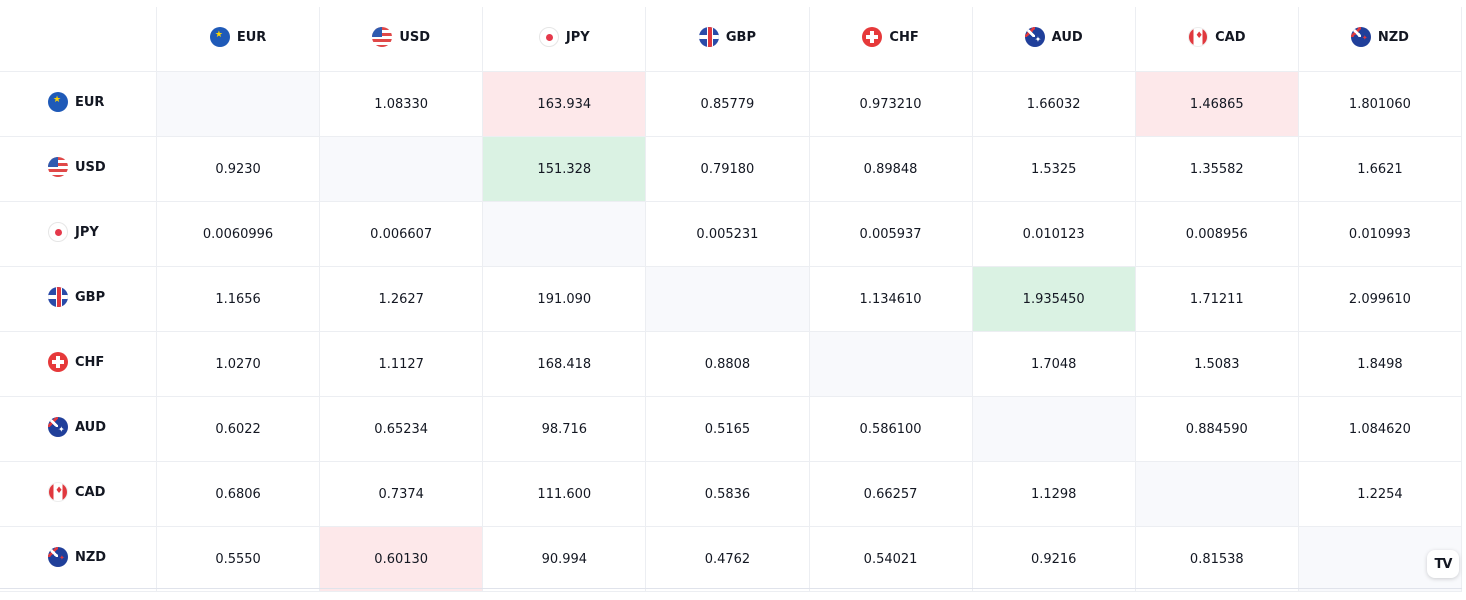 The height and width of the screenshot is (600, 1466). What do you see at coordinates (1380, 234) in the screenshot?
I see `rate-cell-jpy-nzd: 0.010993` at bounding box center [1380, 234].